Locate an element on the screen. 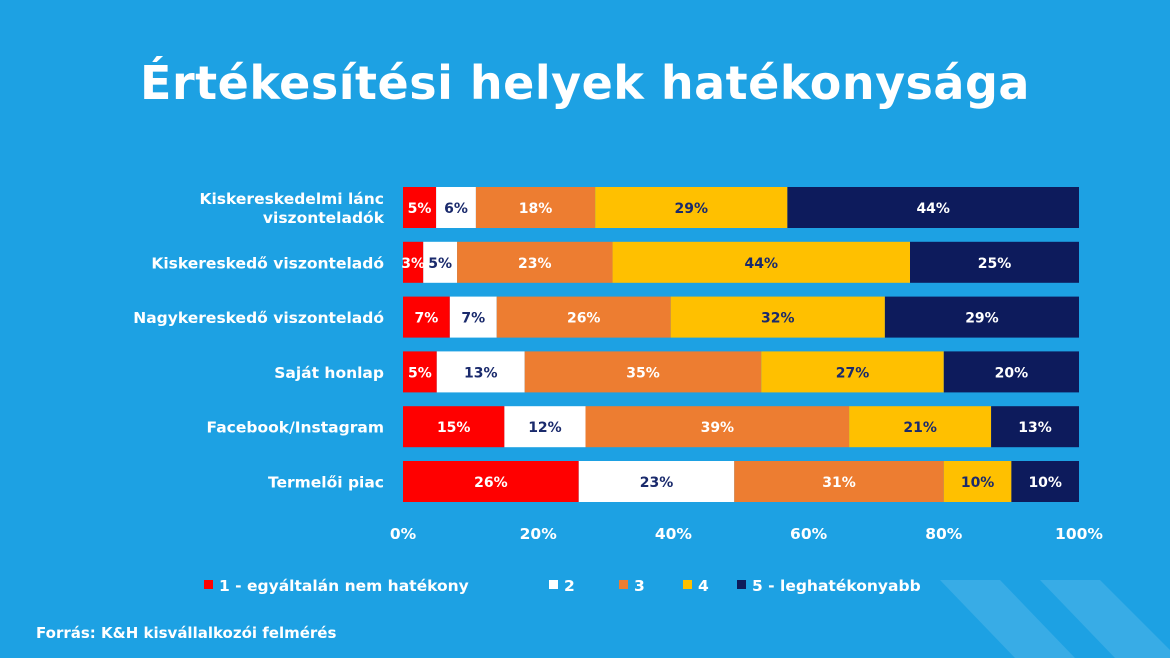 This screenshot has height=658, width=1170. legend-label: 3 is located at coordinates (639, 586).